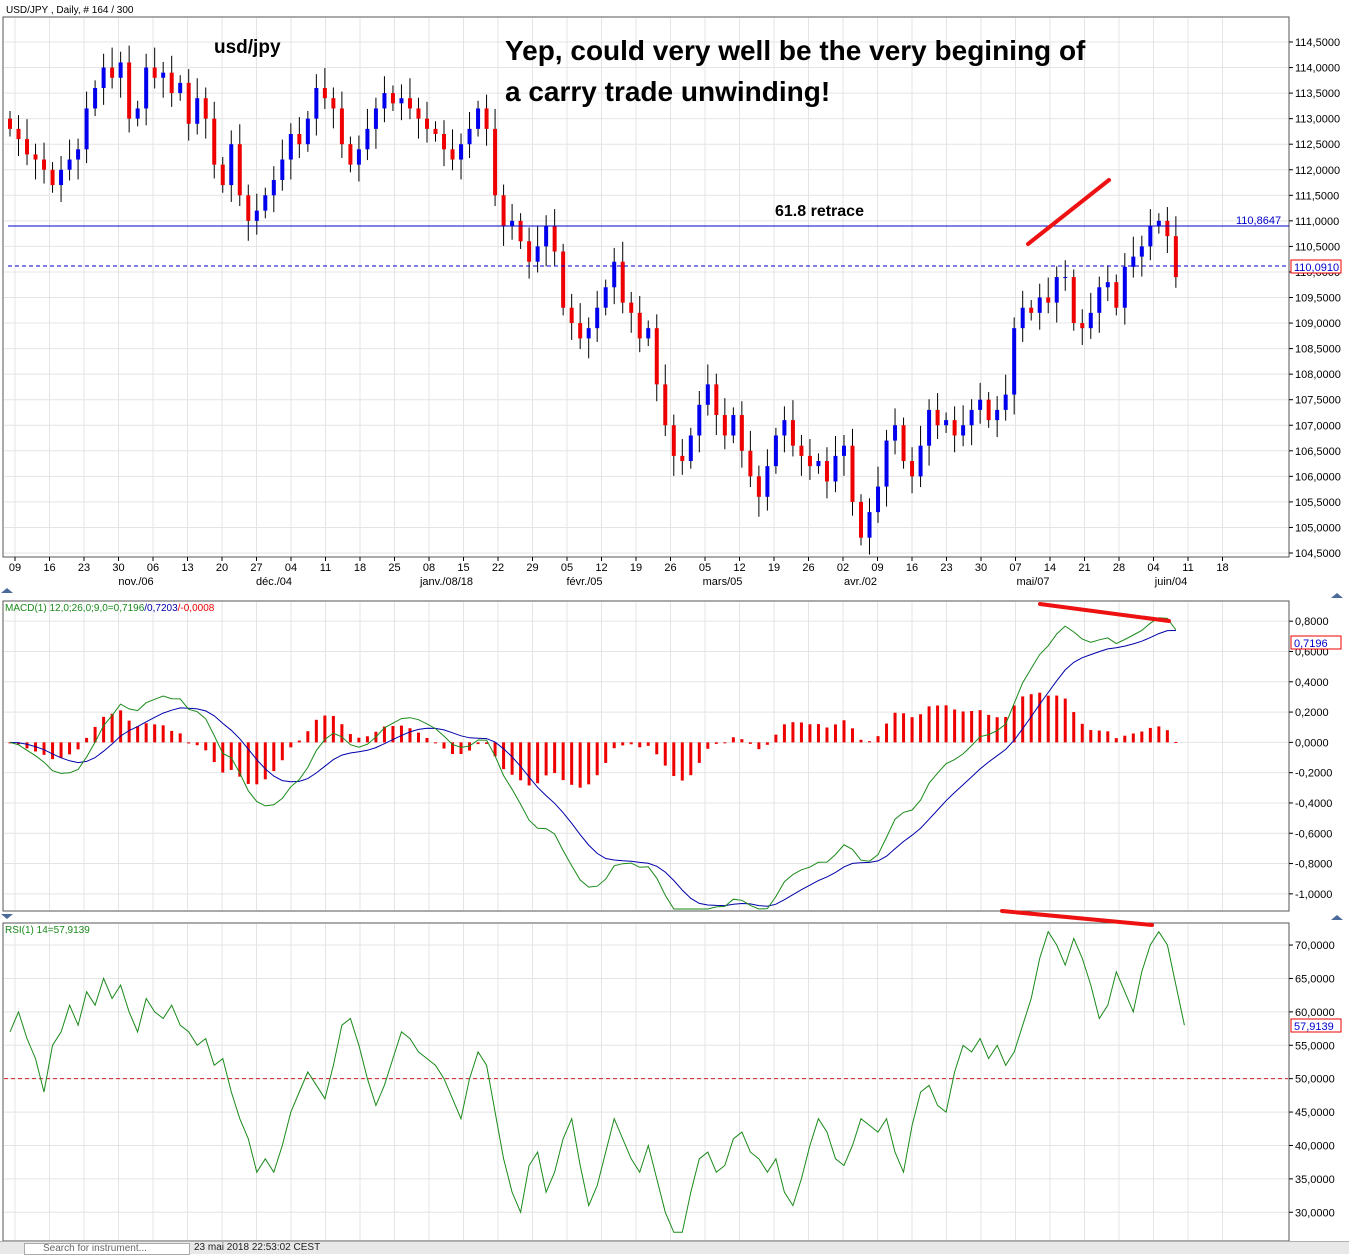  What do you see at coordinates (819, 211) in the screenshot?
I see `retrace-label: 61.8 retrace` at bounding box center [819, 211].